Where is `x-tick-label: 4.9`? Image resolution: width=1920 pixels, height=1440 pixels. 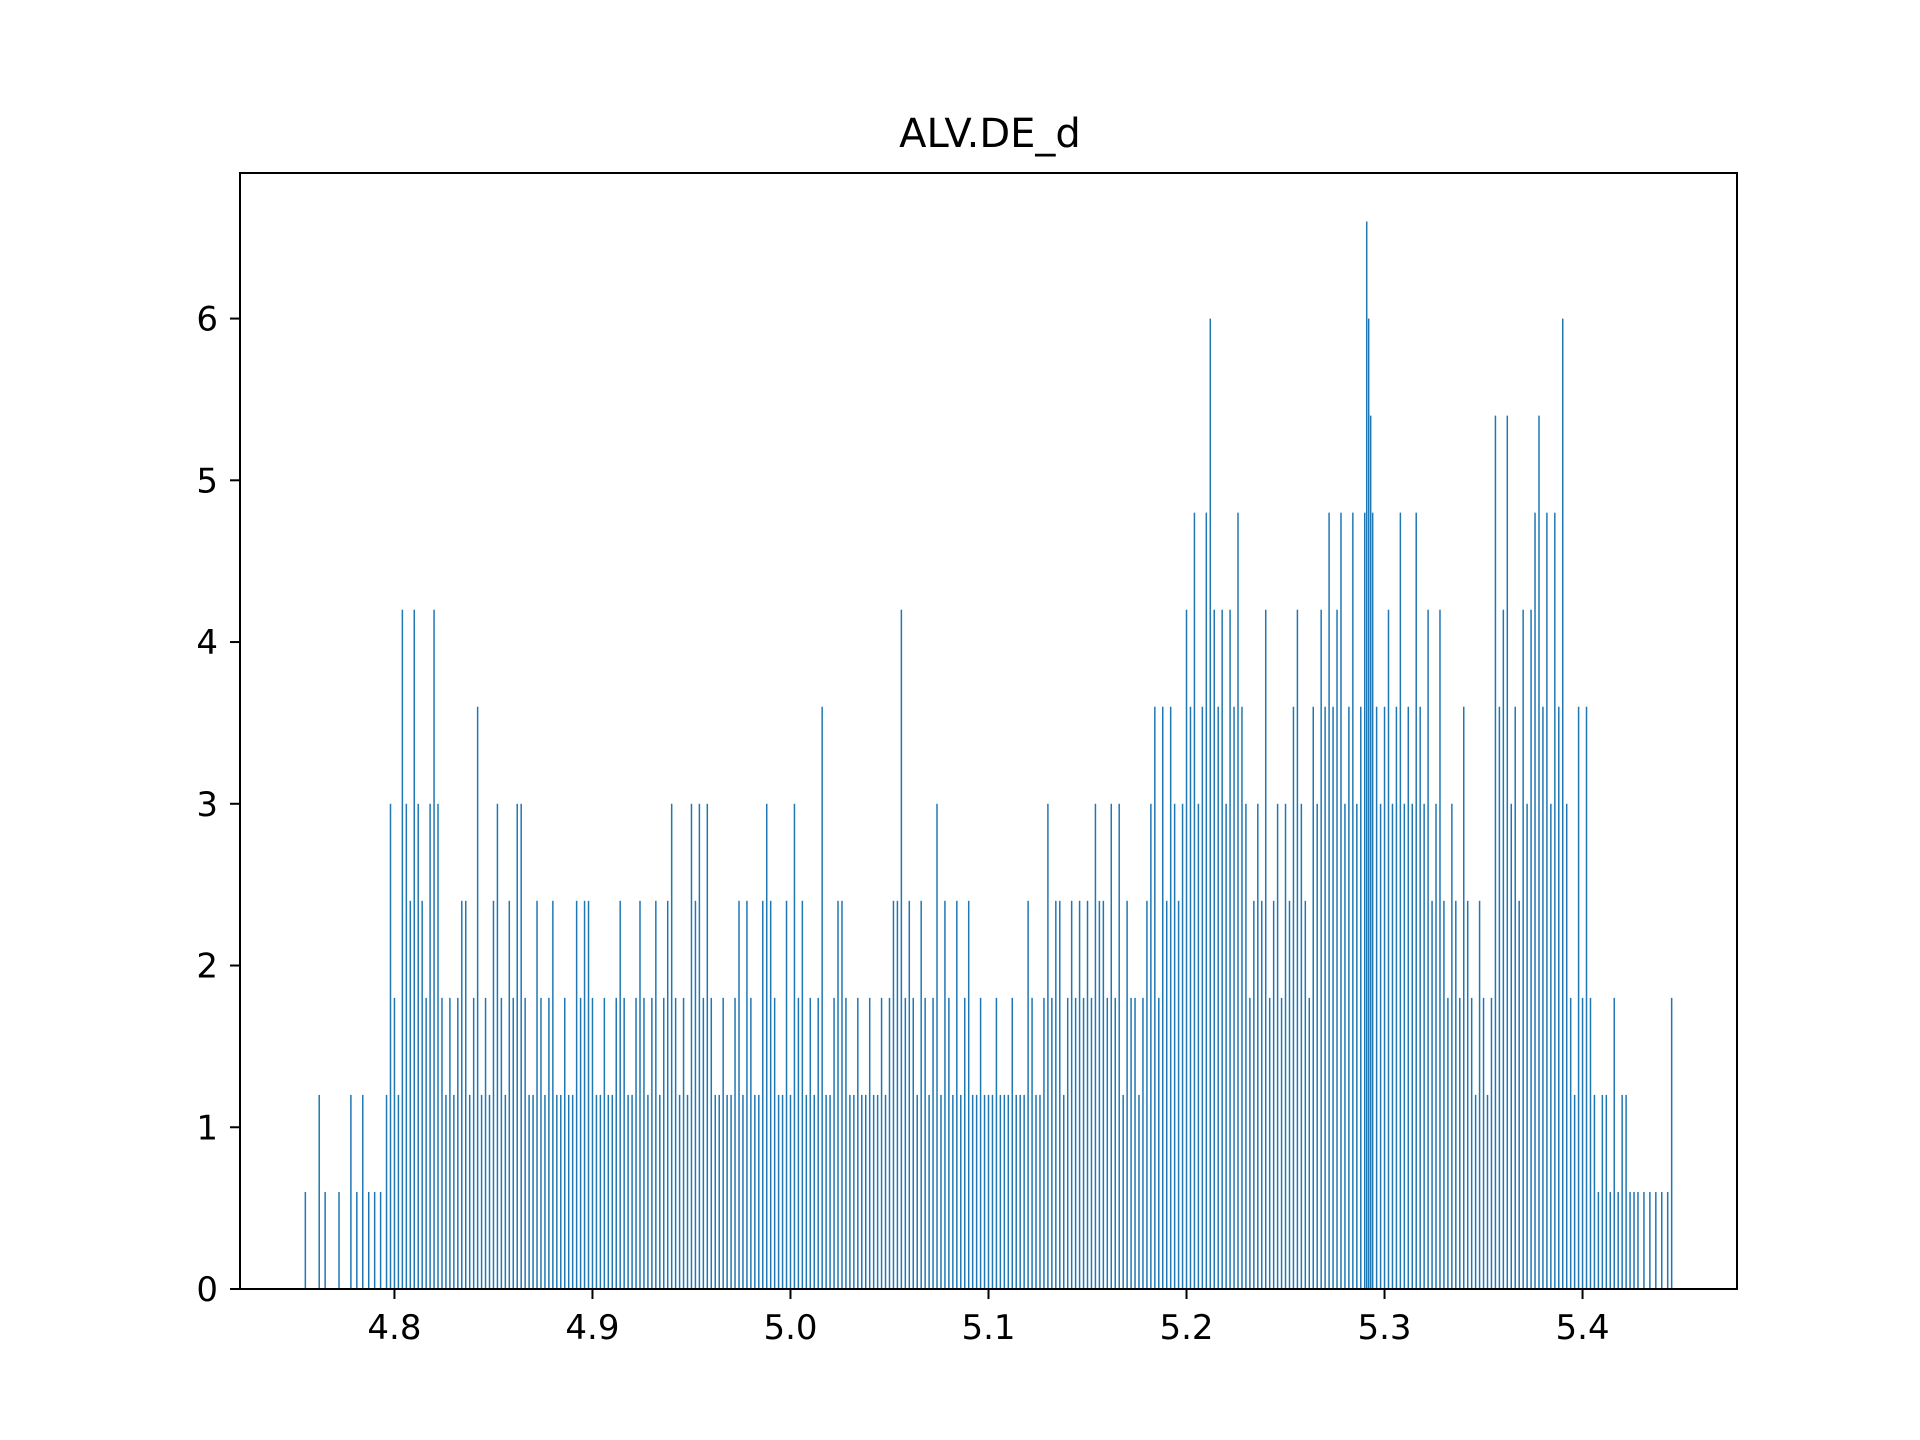
x-tick-label: 4.9 is located at coordinates (592, 1328).